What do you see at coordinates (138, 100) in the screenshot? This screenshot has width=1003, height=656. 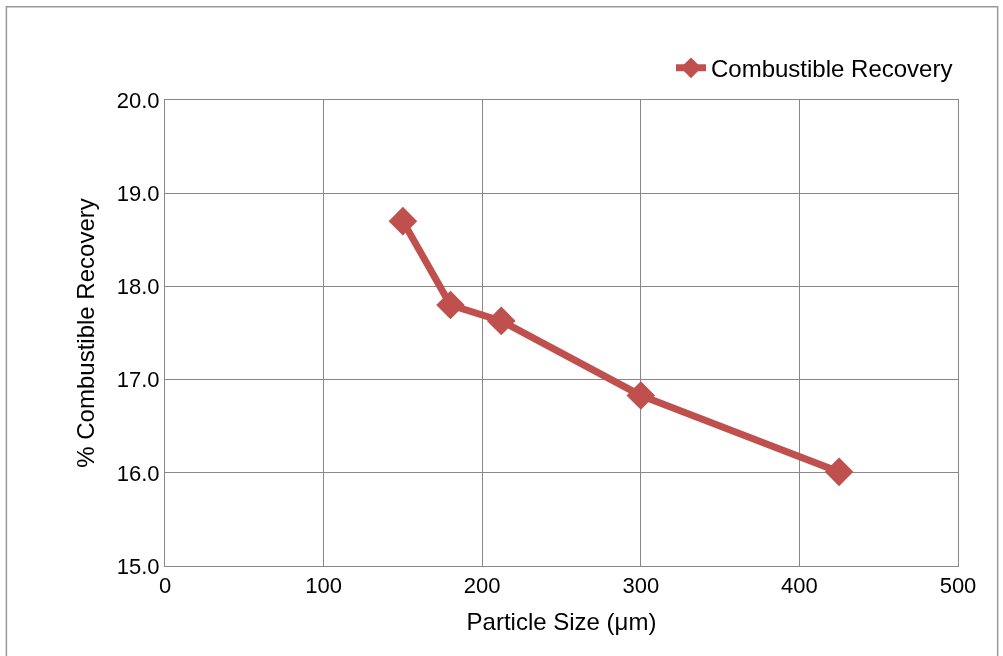 I see `y-tick-label: 20.0` at bounding box center [138, 100].